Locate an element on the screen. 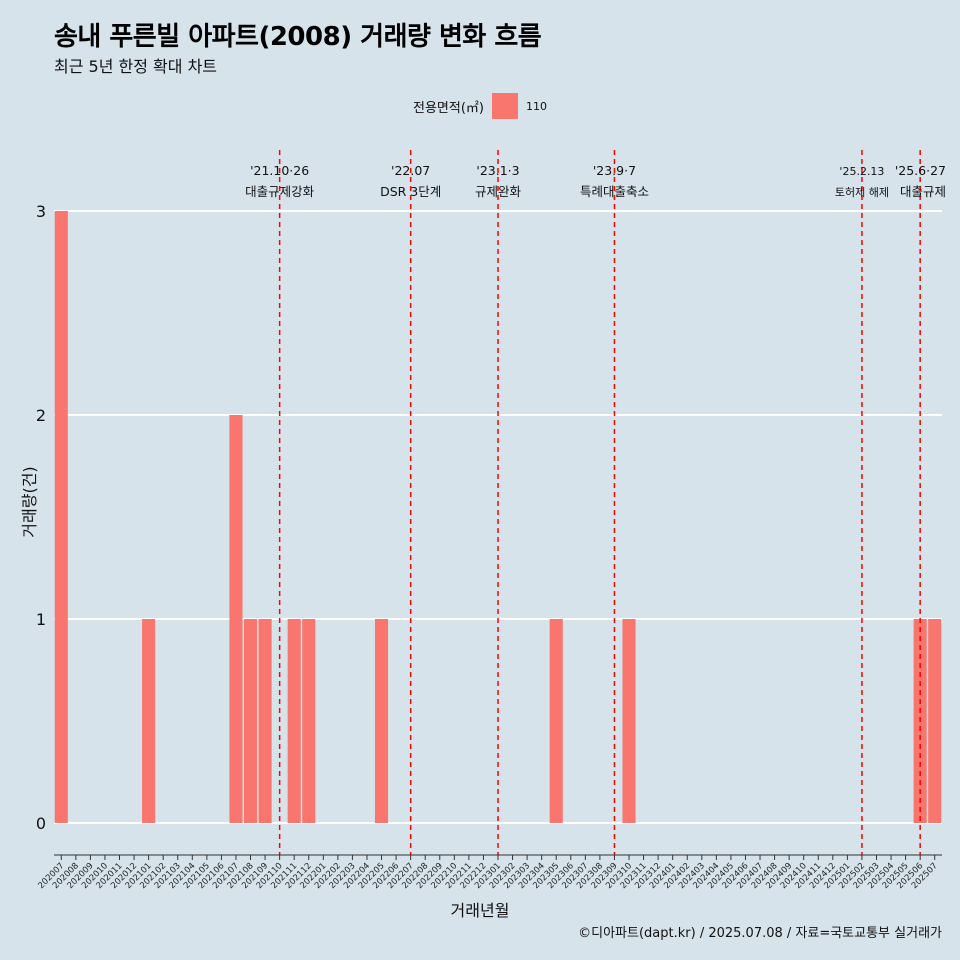 The width and height of the screenshot is (960, 960). event-label: 규제완화 is located at coordinates (498, 191).